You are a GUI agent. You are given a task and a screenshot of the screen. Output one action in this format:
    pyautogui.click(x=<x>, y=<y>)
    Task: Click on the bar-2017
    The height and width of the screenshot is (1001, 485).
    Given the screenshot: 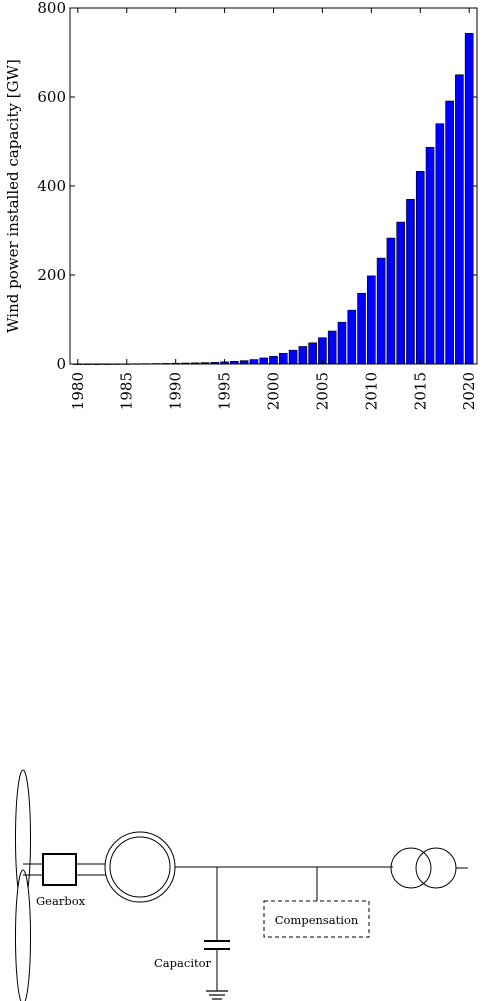 What is the action you would take?
    pyautogui.click(x=440, y=244)
    